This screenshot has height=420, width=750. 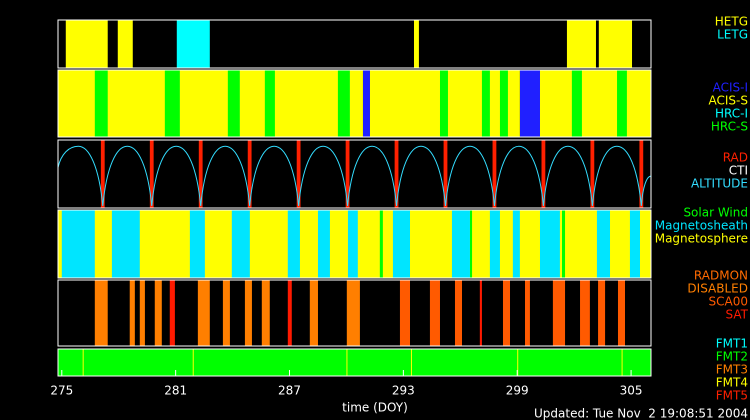 What do you see at coordinates (732, 344) in the screenshot?
I see `legend-label: FMT1` at bounding box center [732, 344].